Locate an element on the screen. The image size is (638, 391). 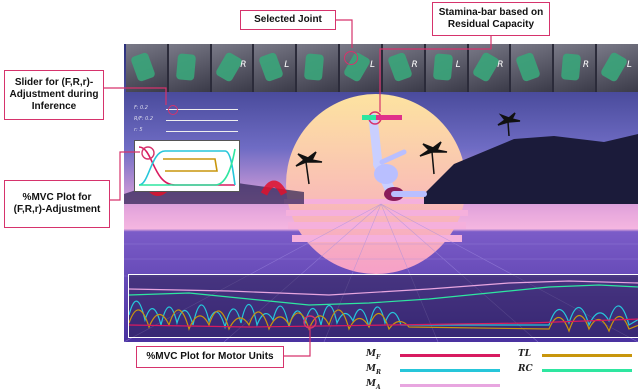
legend-symbol: TL is located at coordinates (525, 354).